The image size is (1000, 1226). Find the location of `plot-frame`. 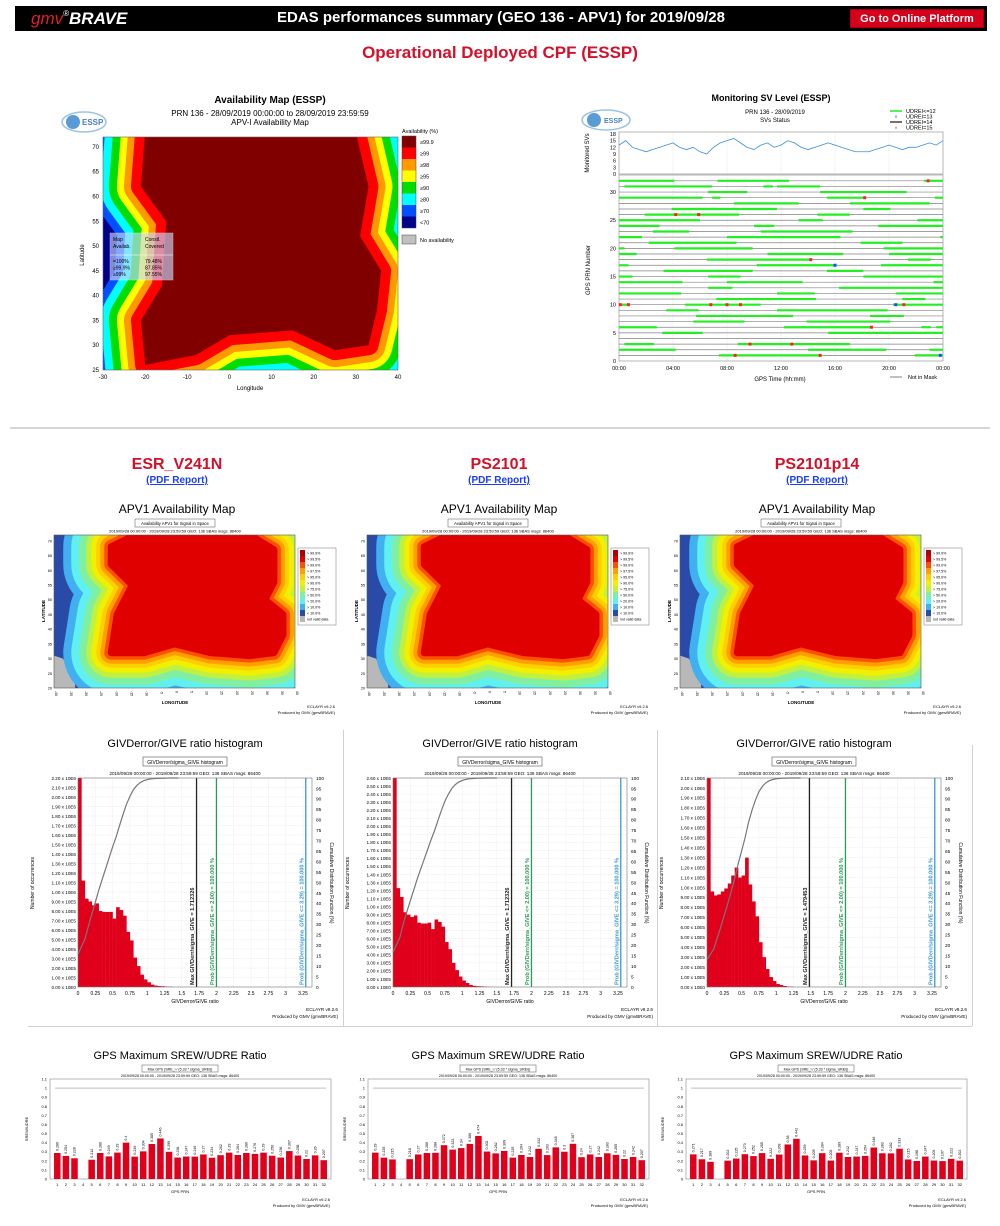

plot-frame is located at coordinates (824, 882).